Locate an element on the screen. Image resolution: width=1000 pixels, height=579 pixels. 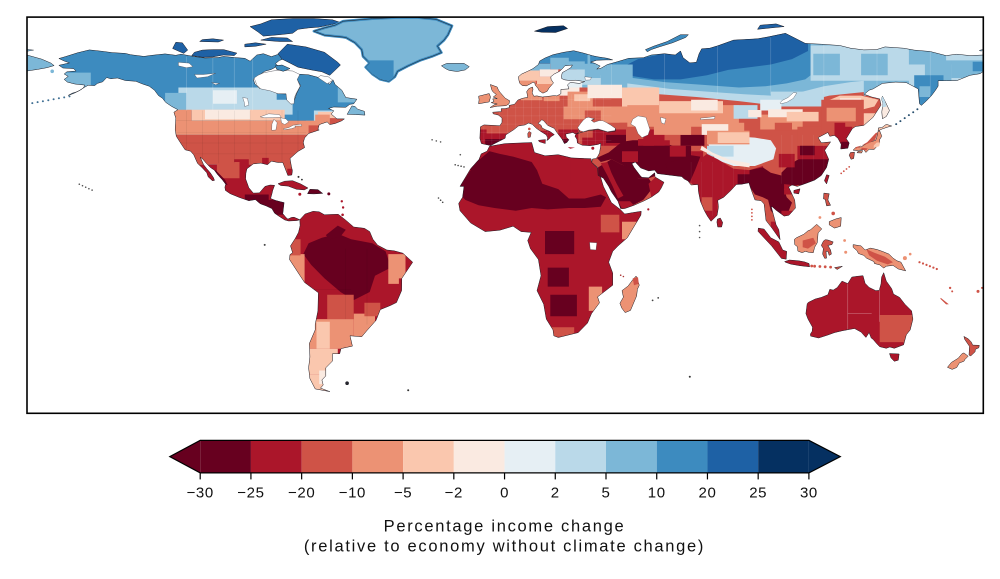
svg-text: 20 is located at coordinates (708, 493).